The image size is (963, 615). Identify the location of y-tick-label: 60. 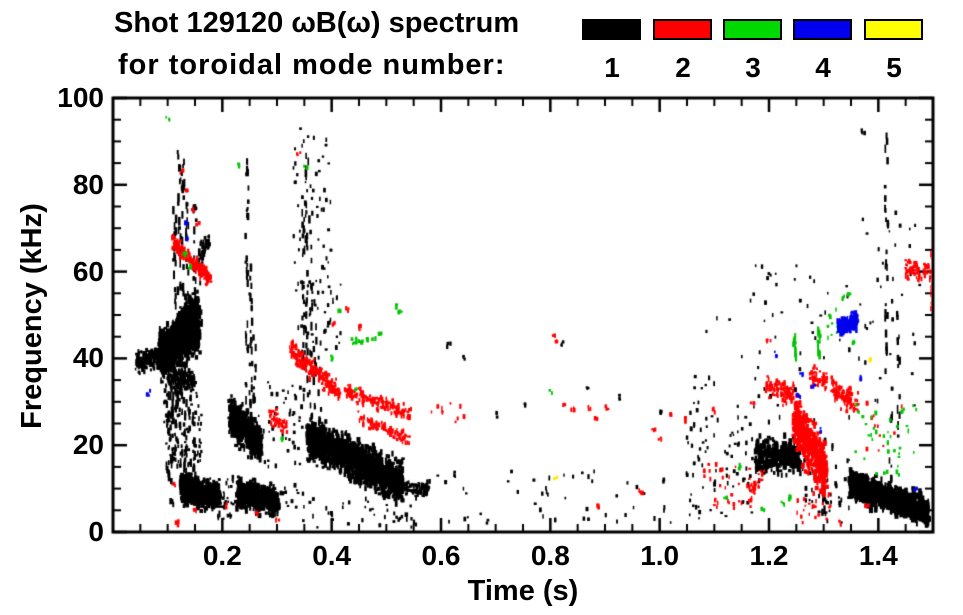
(88, 271).